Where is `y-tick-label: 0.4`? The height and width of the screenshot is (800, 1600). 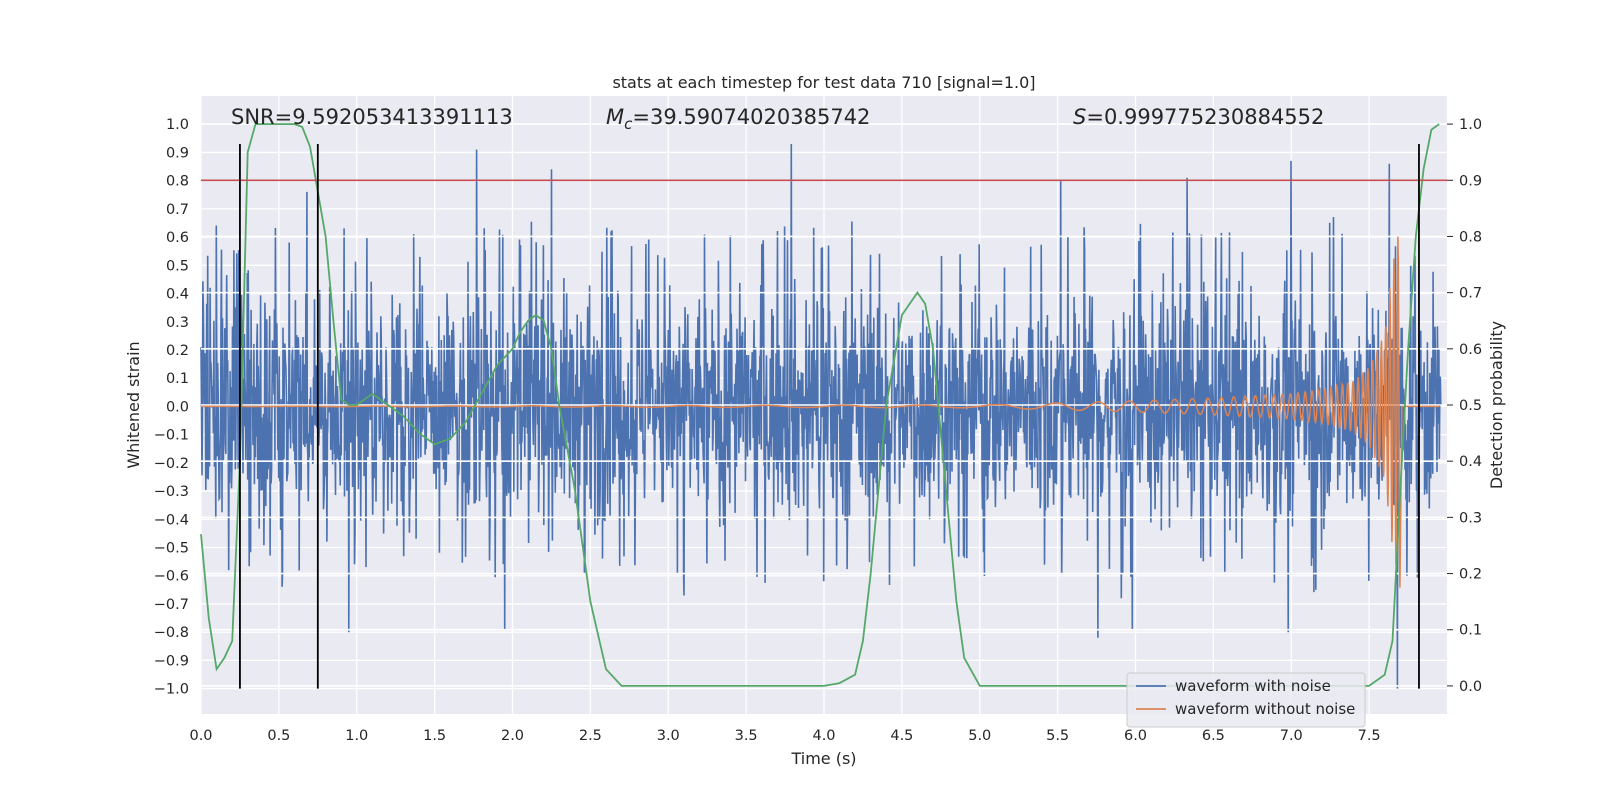
y-tick-label: 0.4 is located at coordinates (177, 295).